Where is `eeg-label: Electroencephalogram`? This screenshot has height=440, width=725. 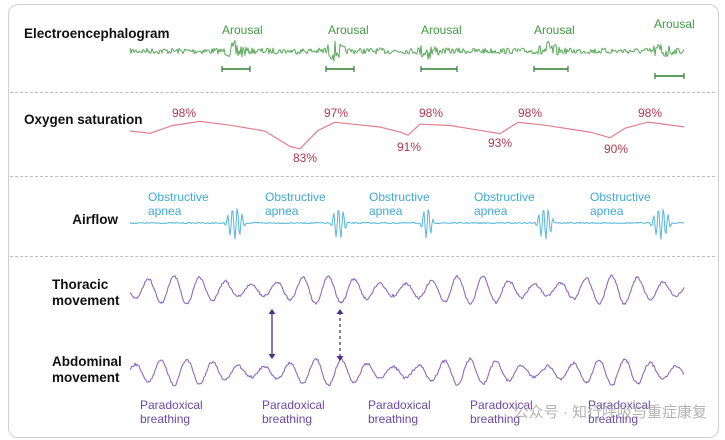
eeg-label: Electroencephalogram is located at coordinates (97, 33).